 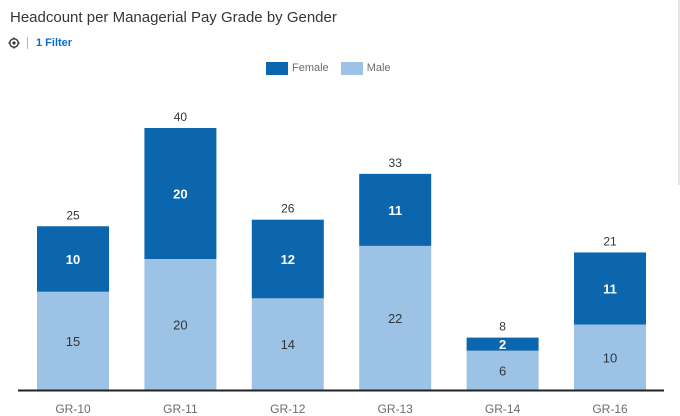 I want to click on data-label-female-gr-10: 10, so click(x=73, y=259).